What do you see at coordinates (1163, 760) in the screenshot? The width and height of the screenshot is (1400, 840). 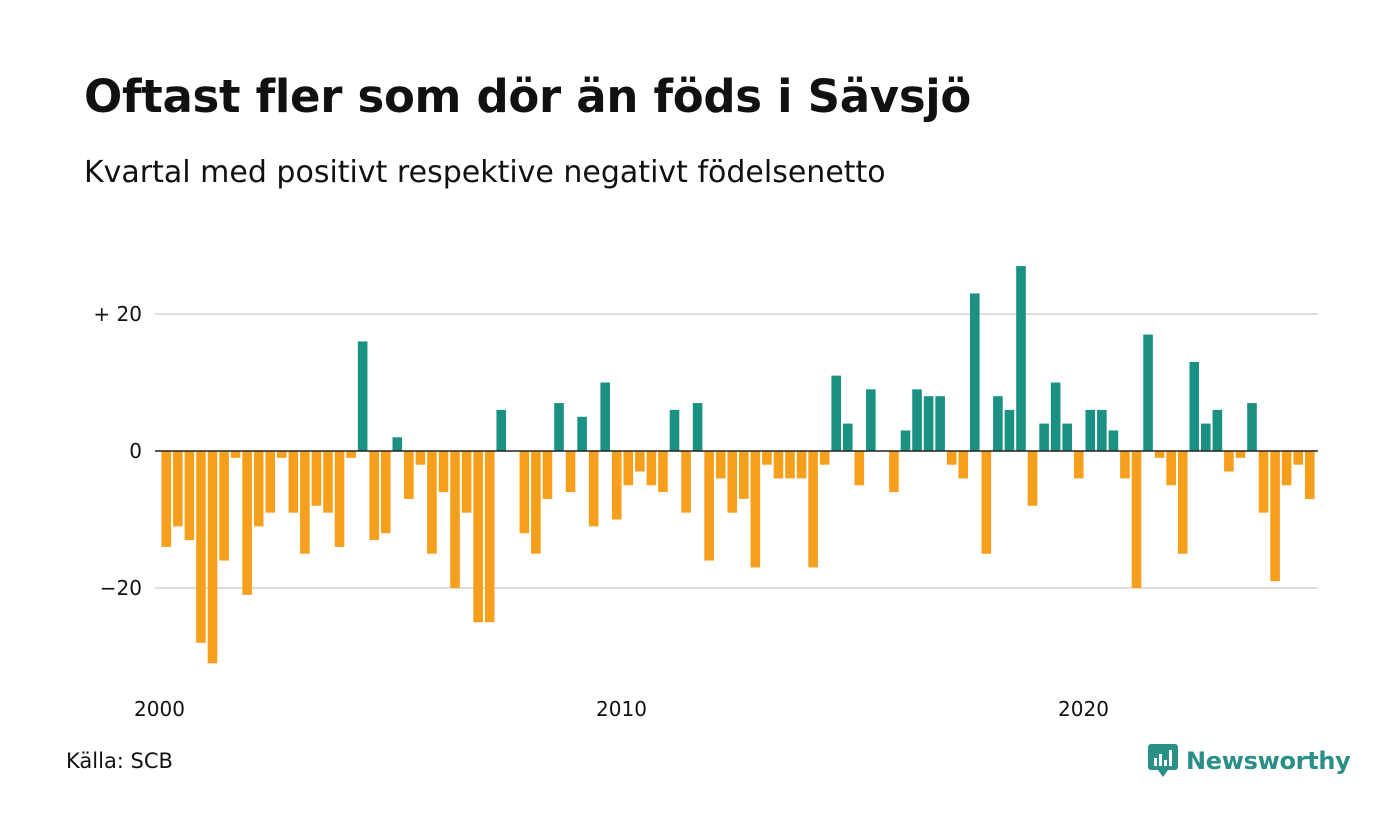 I see `newsworthy-logo-icon` at bounding box center [1163, 760].